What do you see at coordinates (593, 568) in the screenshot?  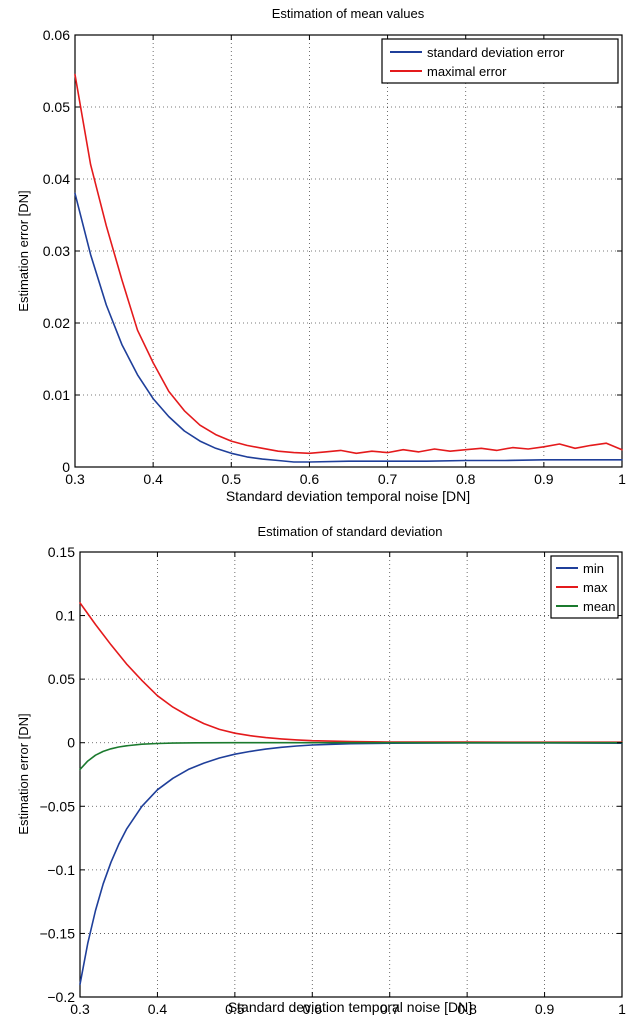 I see `legend-label-min: min` at bounding box center [593, 568].